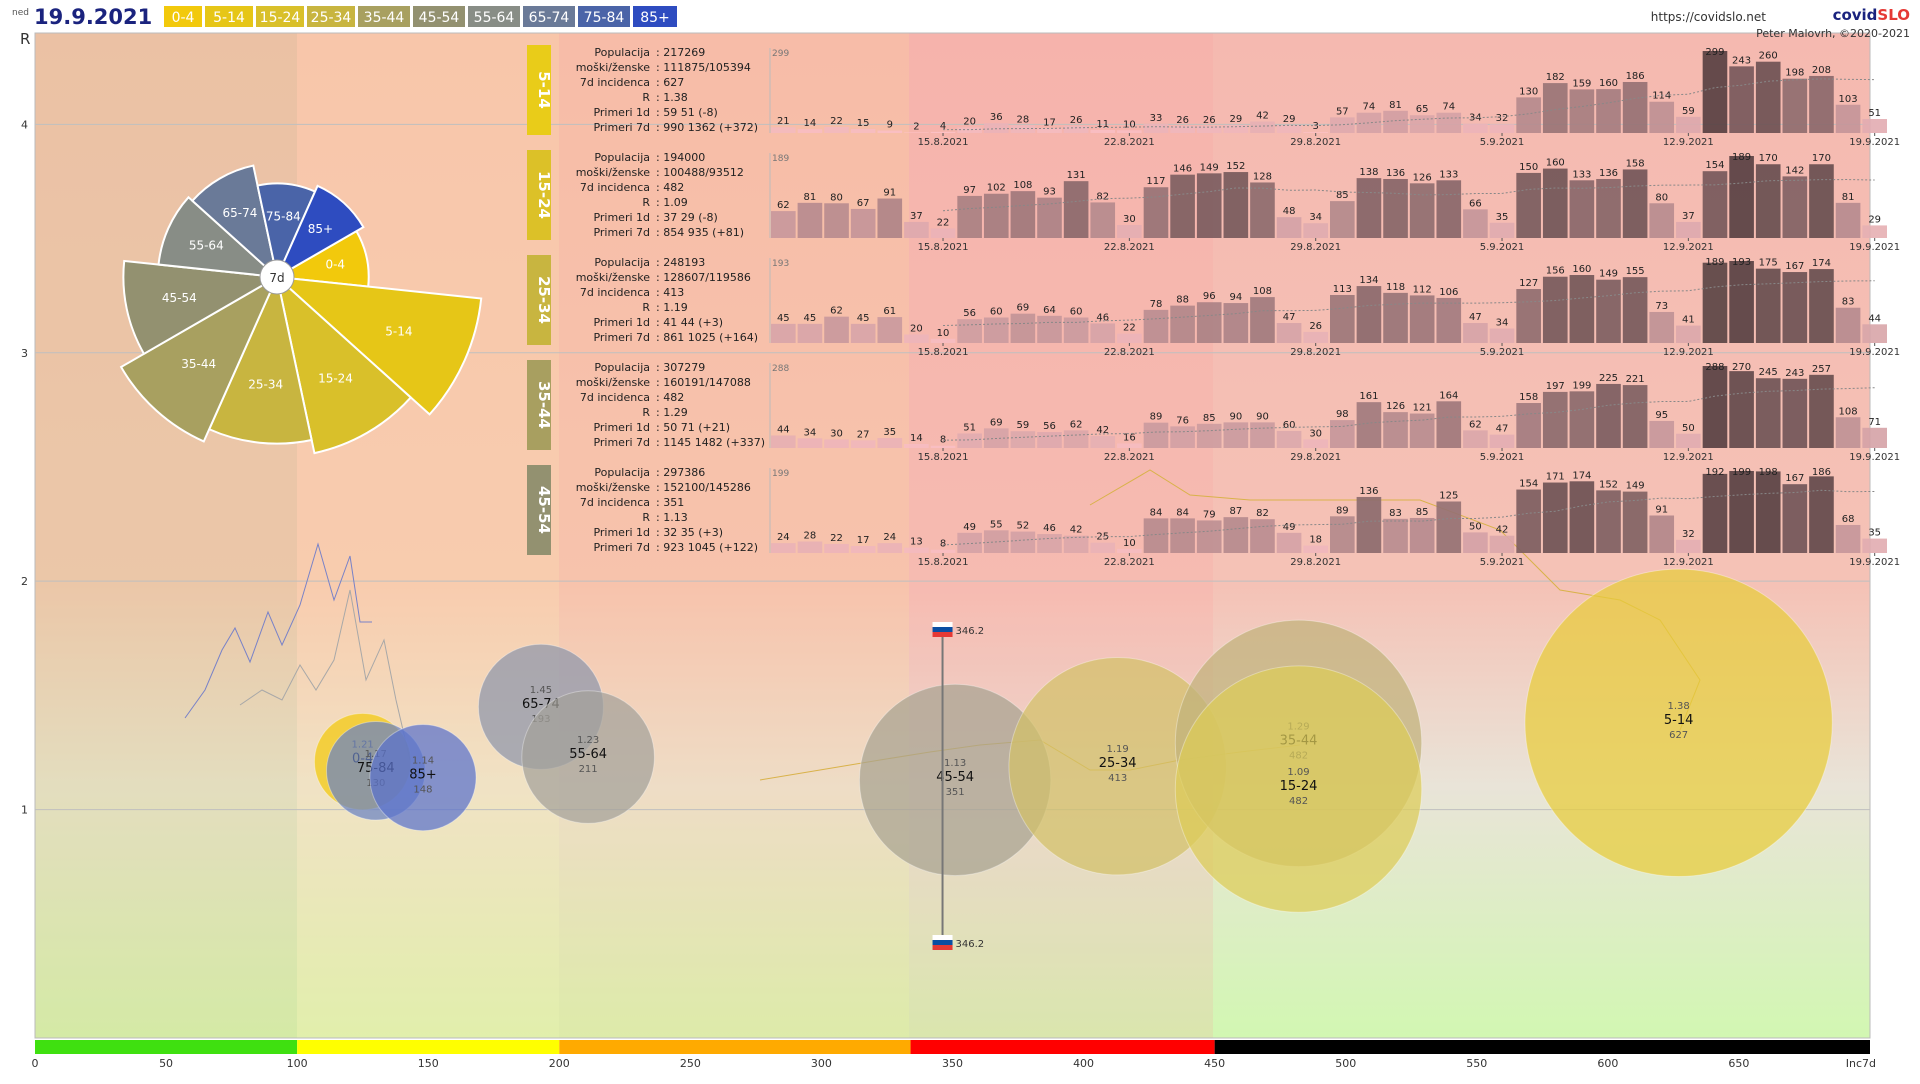 Image resolution: width=1920 pixels, height=1084 pixels. I want to click on panel-bar-label: 91, so click(889, 193).